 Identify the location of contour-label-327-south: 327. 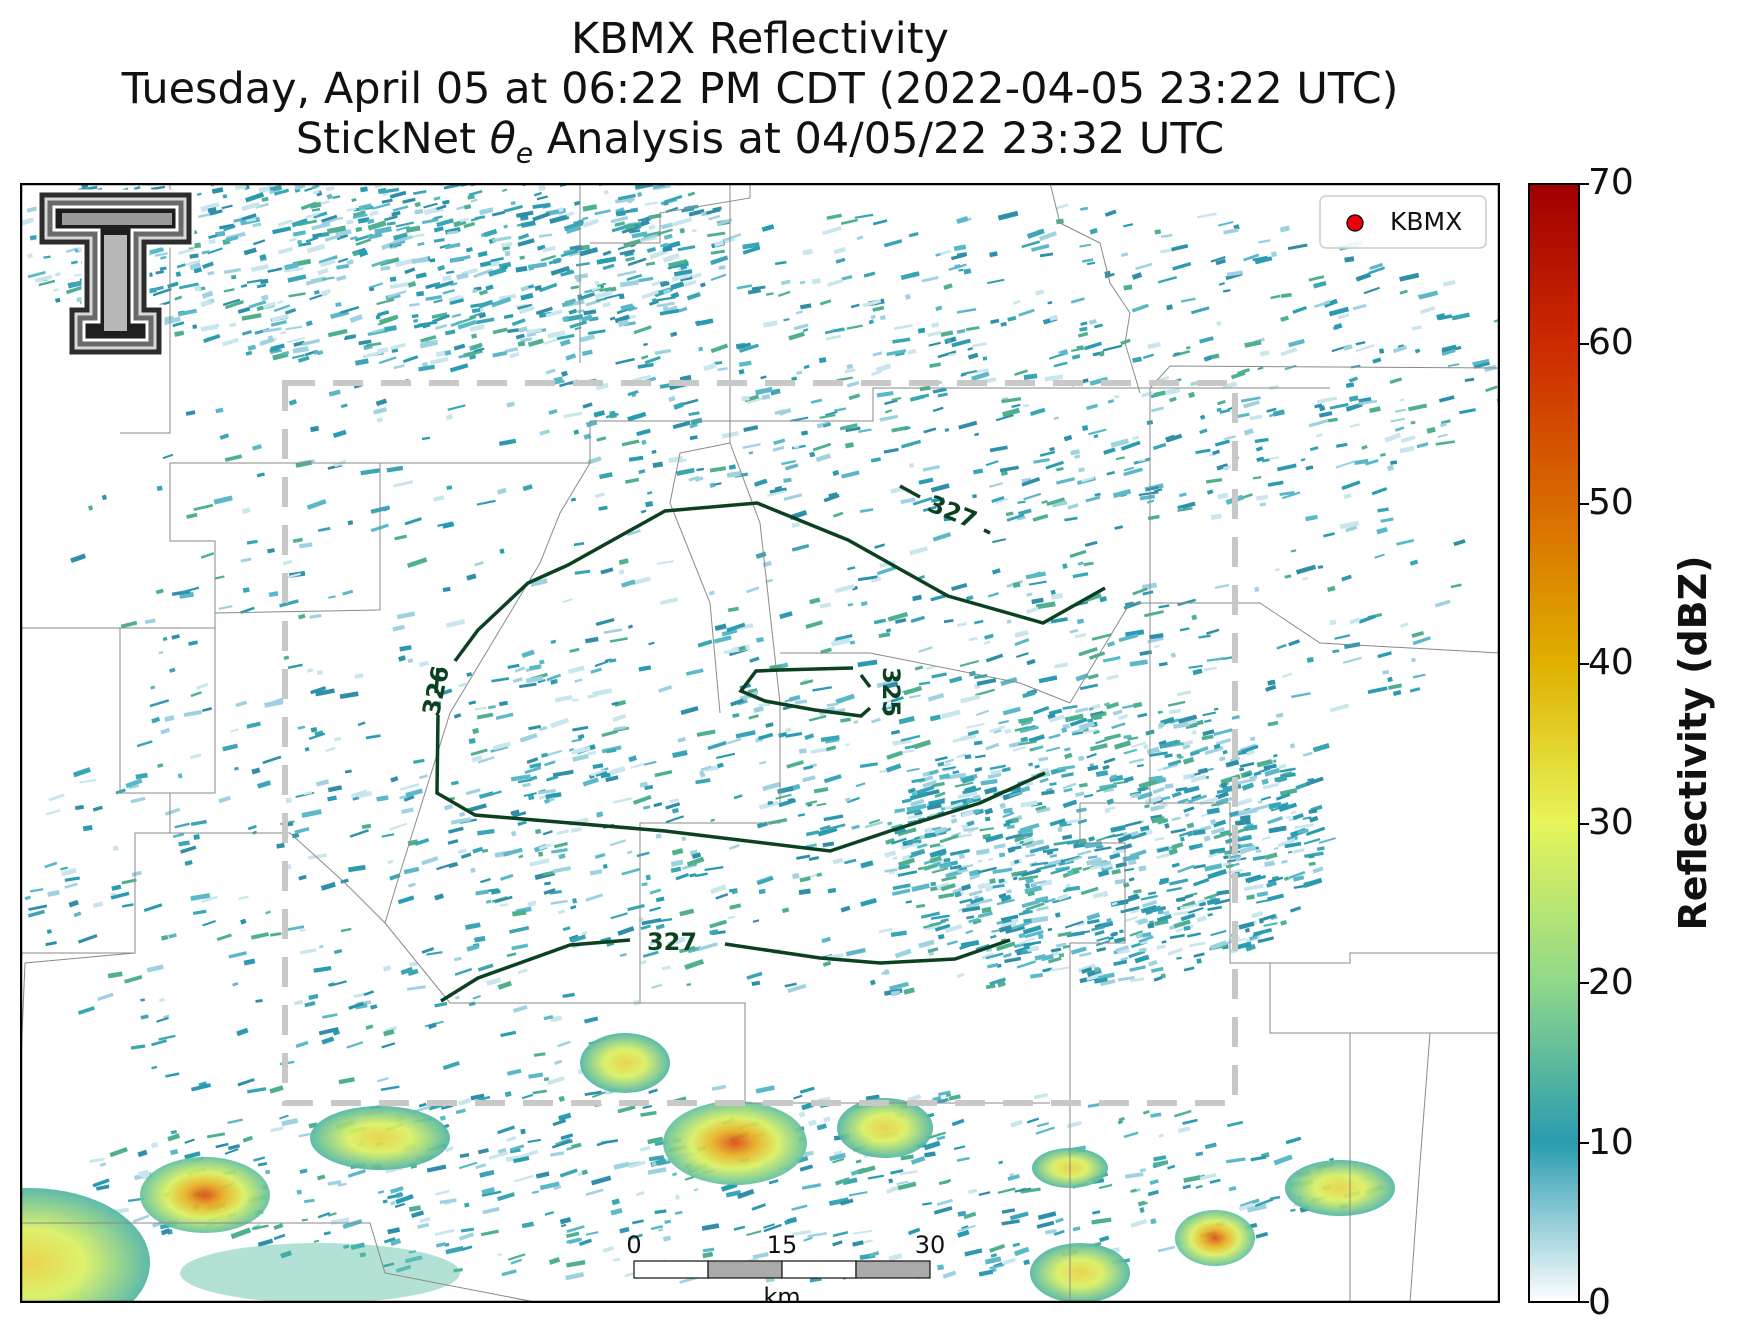
(672, 942).